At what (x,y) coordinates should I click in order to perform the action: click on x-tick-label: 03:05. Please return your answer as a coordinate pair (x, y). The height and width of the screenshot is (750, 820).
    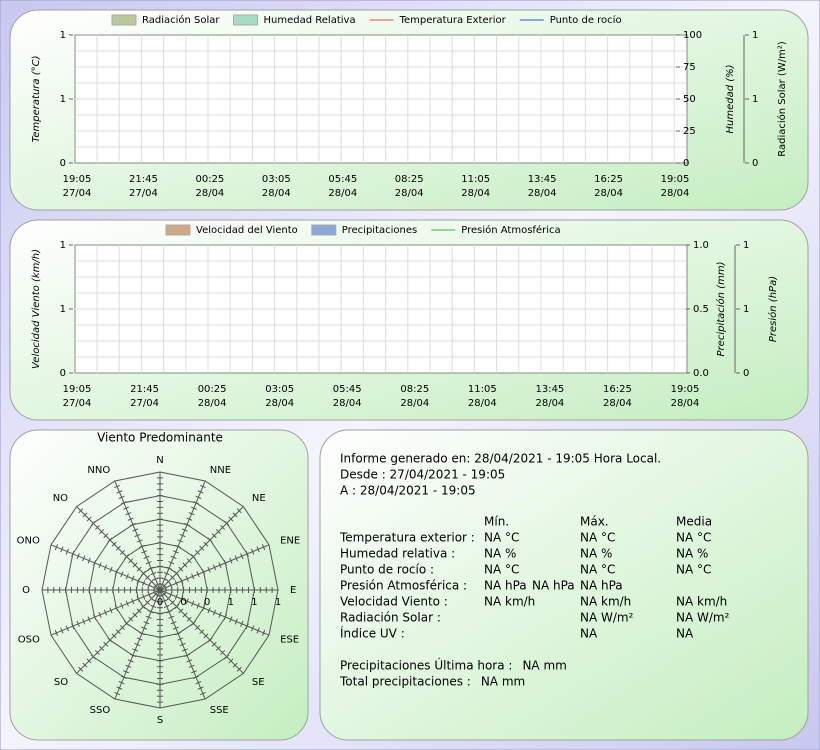
    Looking at the image, I should click on (276, 179).